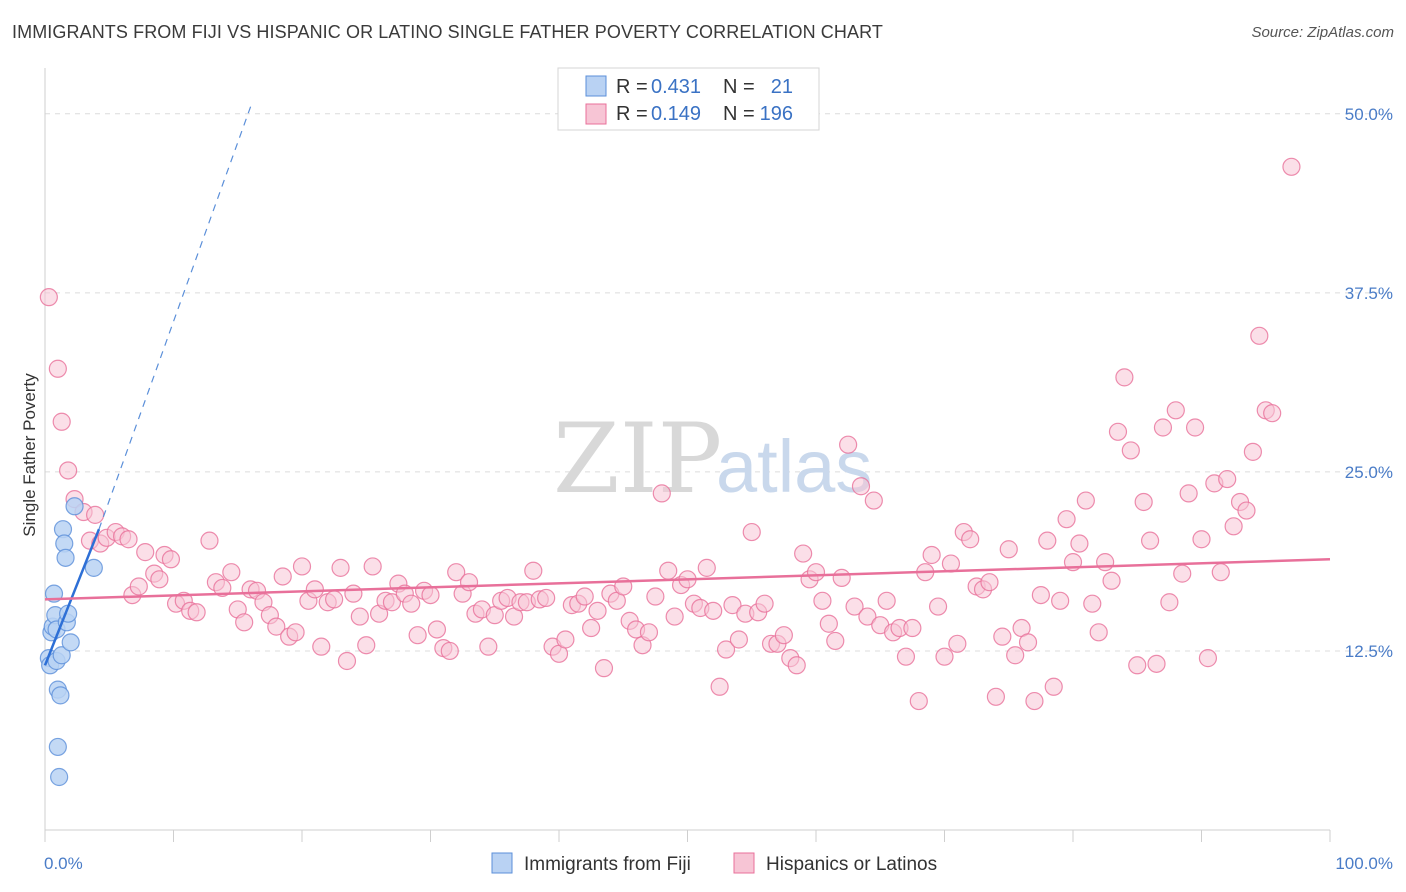 The image size is (1406, 892). What do you see at coordinates (776, 114) in the screenshot?
I see `legend-n-value-hispanic: 196` at bounding box center [776, 114].